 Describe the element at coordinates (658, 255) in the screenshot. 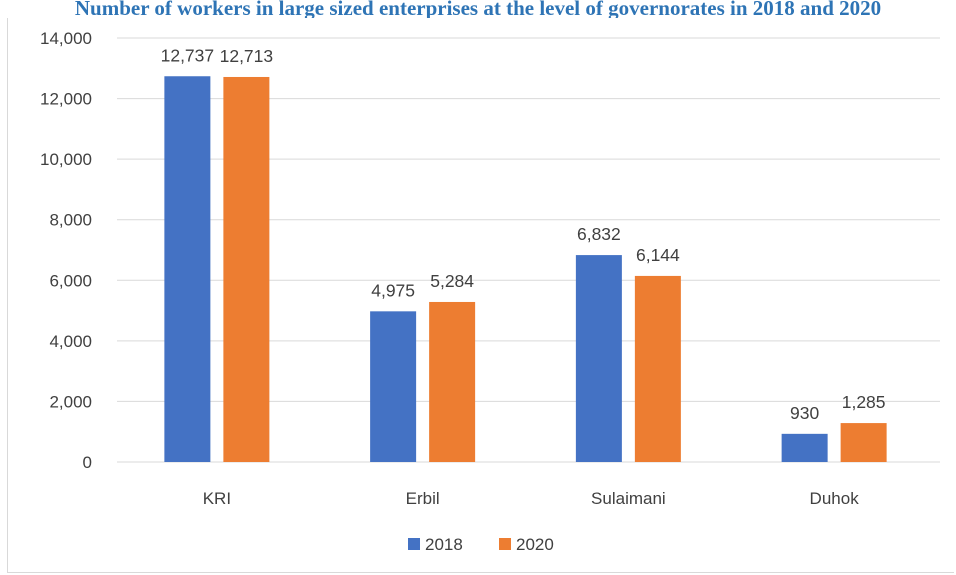

I see `data-label: 6,144` at that location.